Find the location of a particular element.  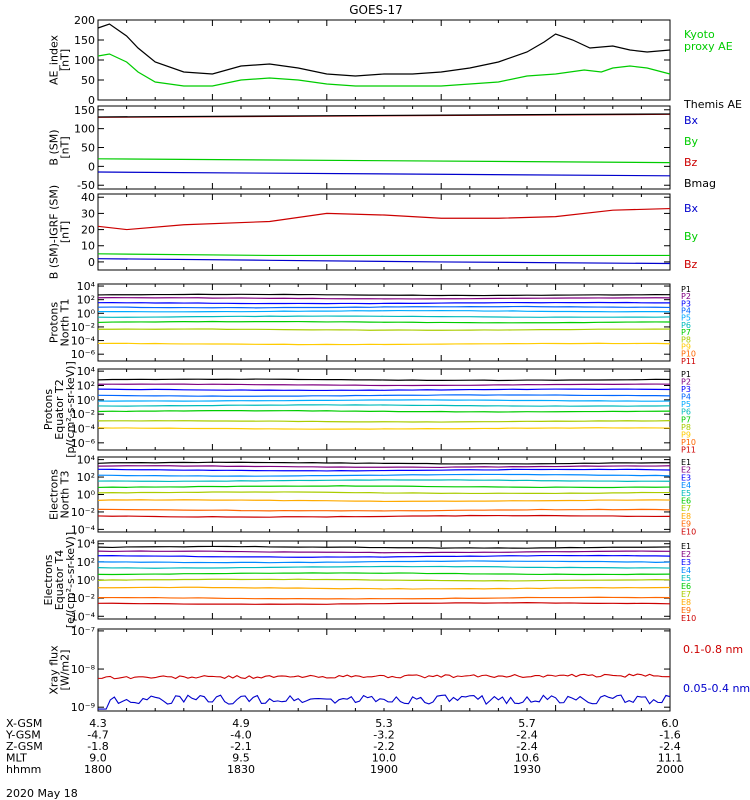

y-tick-label: 100 is located at coordinates (84, 129).